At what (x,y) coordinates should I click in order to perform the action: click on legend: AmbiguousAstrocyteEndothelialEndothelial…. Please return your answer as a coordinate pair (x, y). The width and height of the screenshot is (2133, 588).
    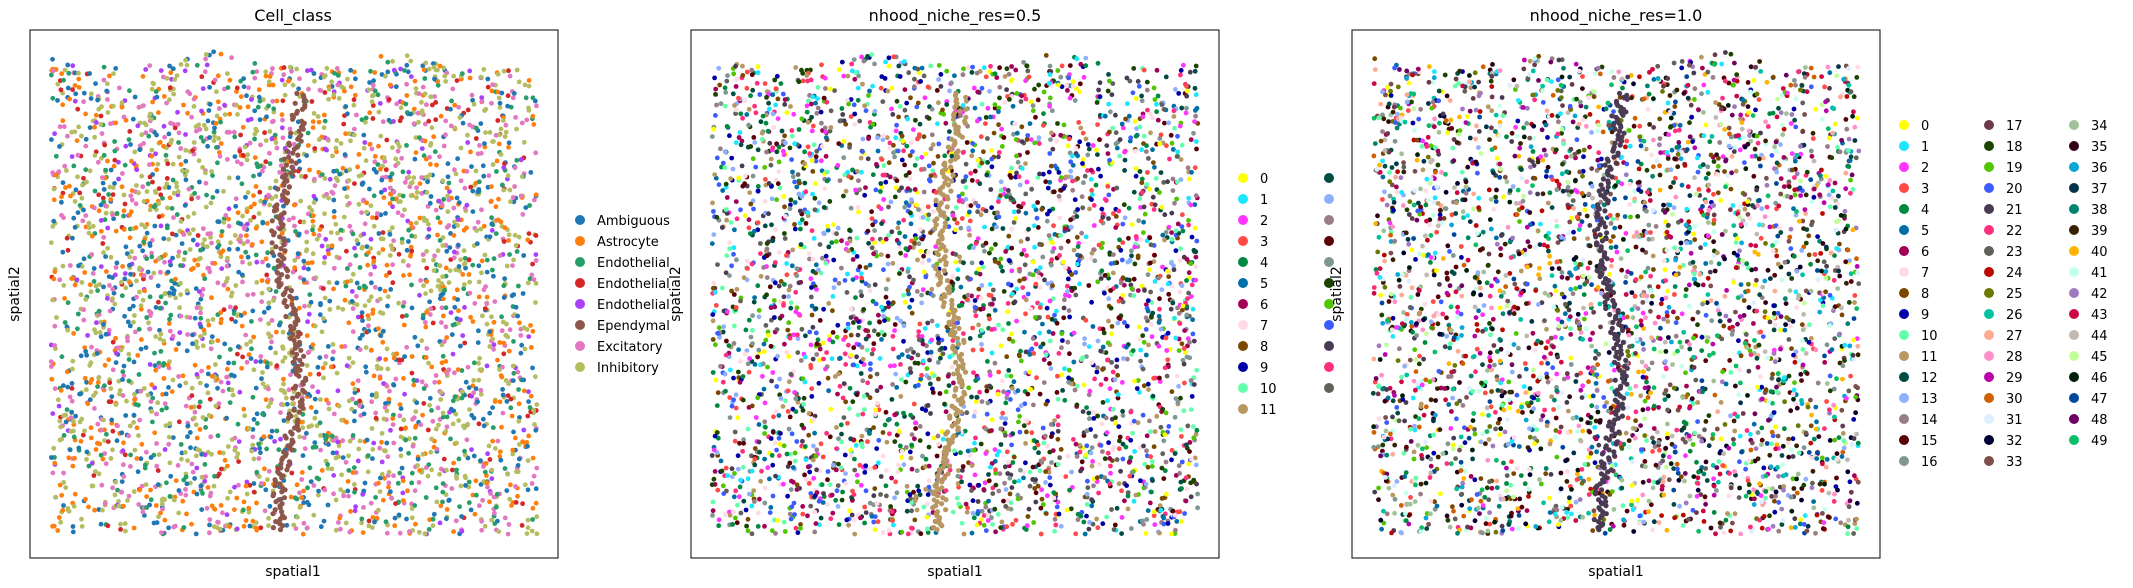
    Looking at the image, I should click on (622, 295).